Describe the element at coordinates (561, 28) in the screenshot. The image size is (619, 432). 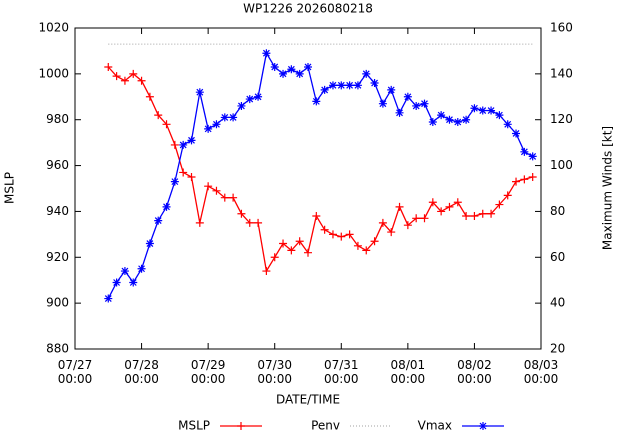
I see `y2-tick-label: 160` at that location.